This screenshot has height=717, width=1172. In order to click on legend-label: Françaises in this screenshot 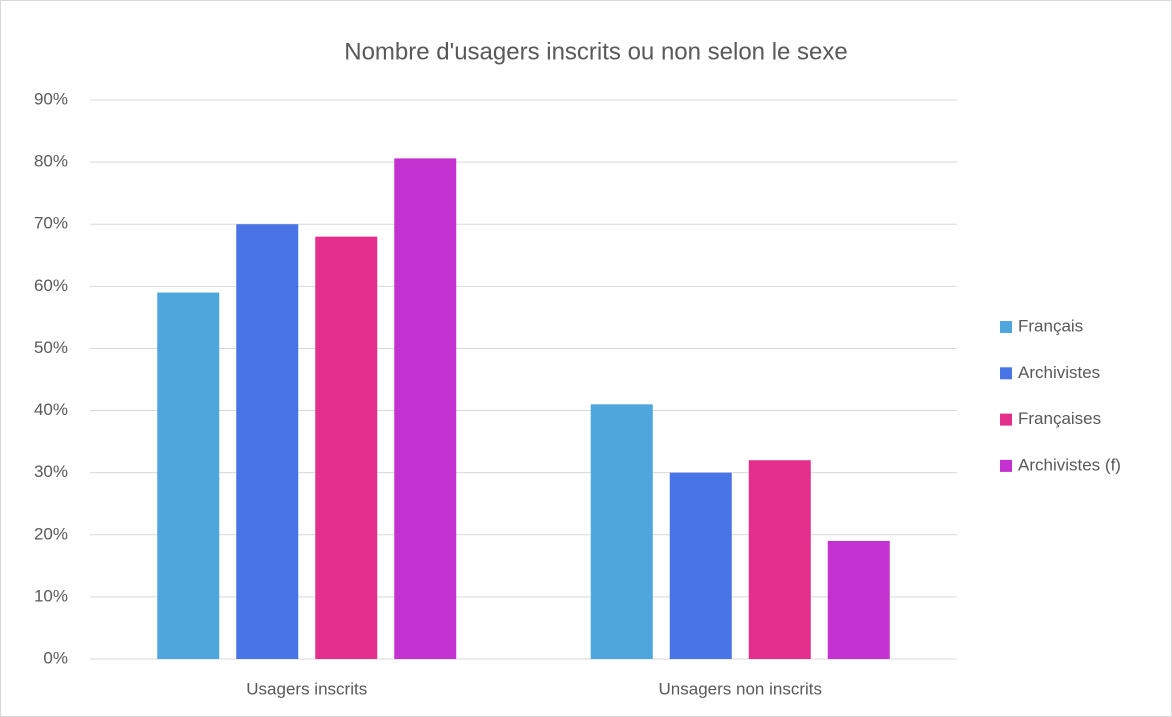, I will do `click(1059, 418)`.